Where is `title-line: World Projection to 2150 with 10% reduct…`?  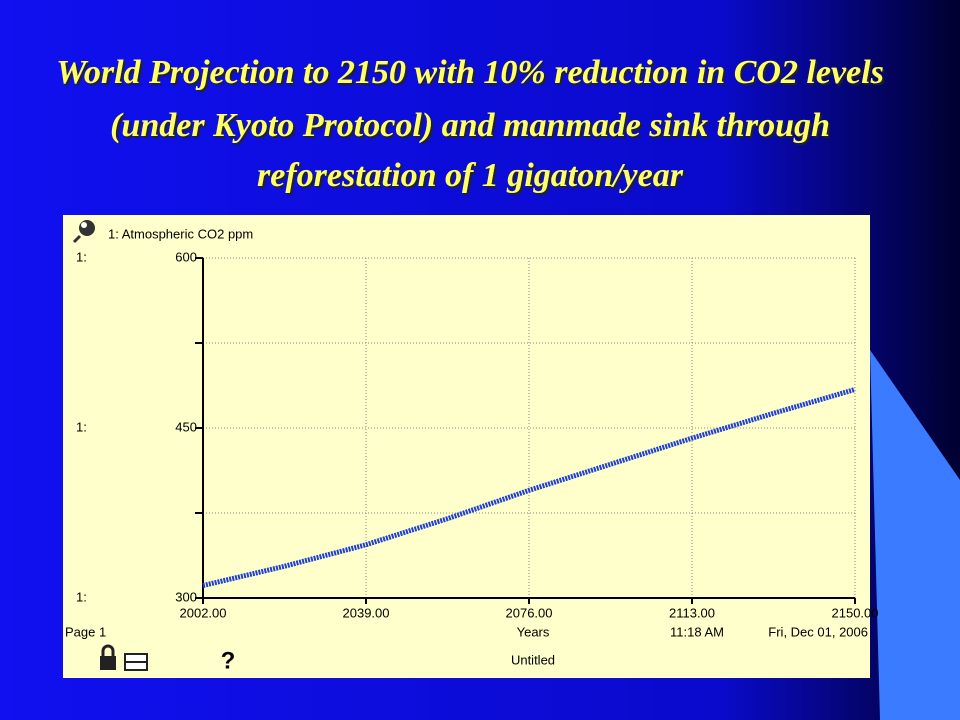
title-line: World Projection to 2150 with 10% reduct… is located at coordinates (470, 72).